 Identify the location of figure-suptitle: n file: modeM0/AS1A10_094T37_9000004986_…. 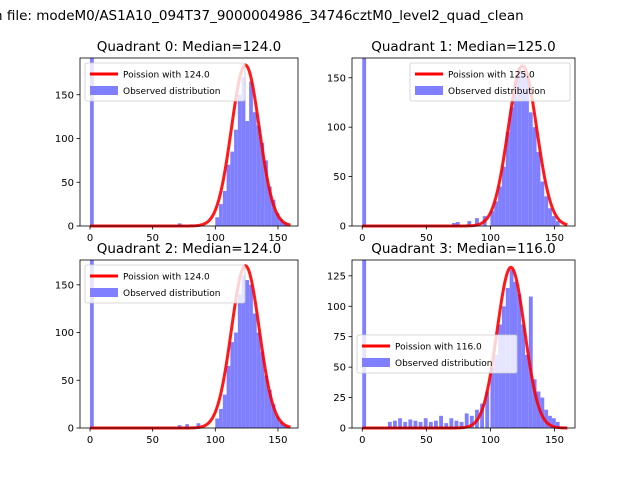
(262, 16).